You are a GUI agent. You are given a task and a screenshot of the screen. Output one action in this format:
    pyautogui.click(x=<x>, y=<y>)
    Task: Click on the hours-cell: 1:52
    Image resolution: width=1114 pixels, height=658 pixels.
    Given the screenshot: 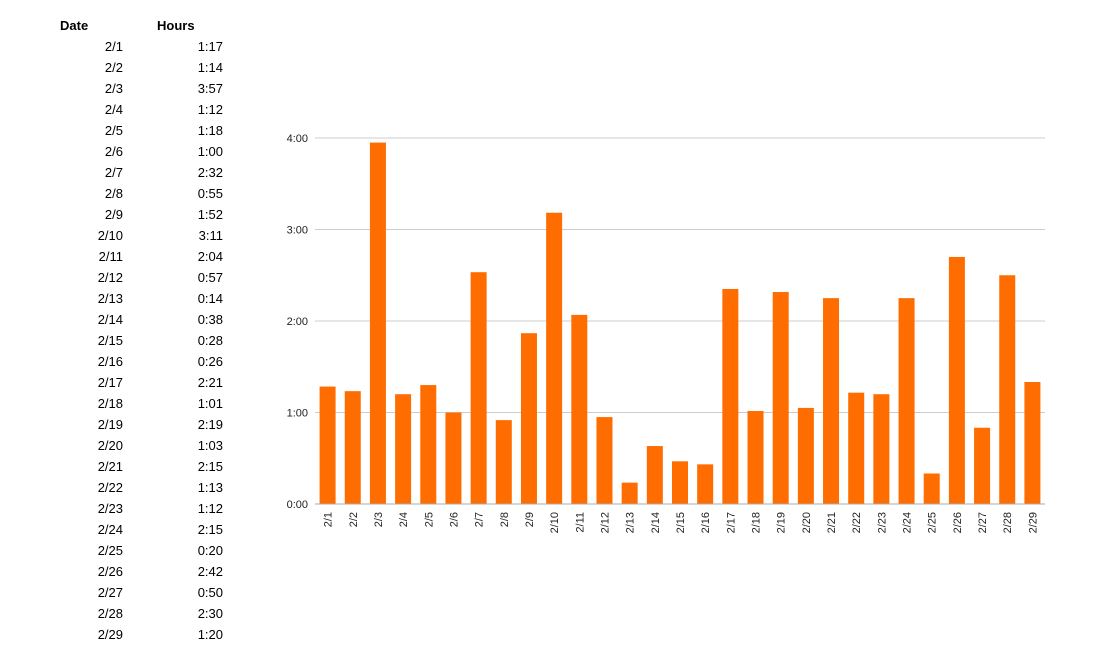 What is the action you would take?
    pyautogui.click(x=210, y=214)
    